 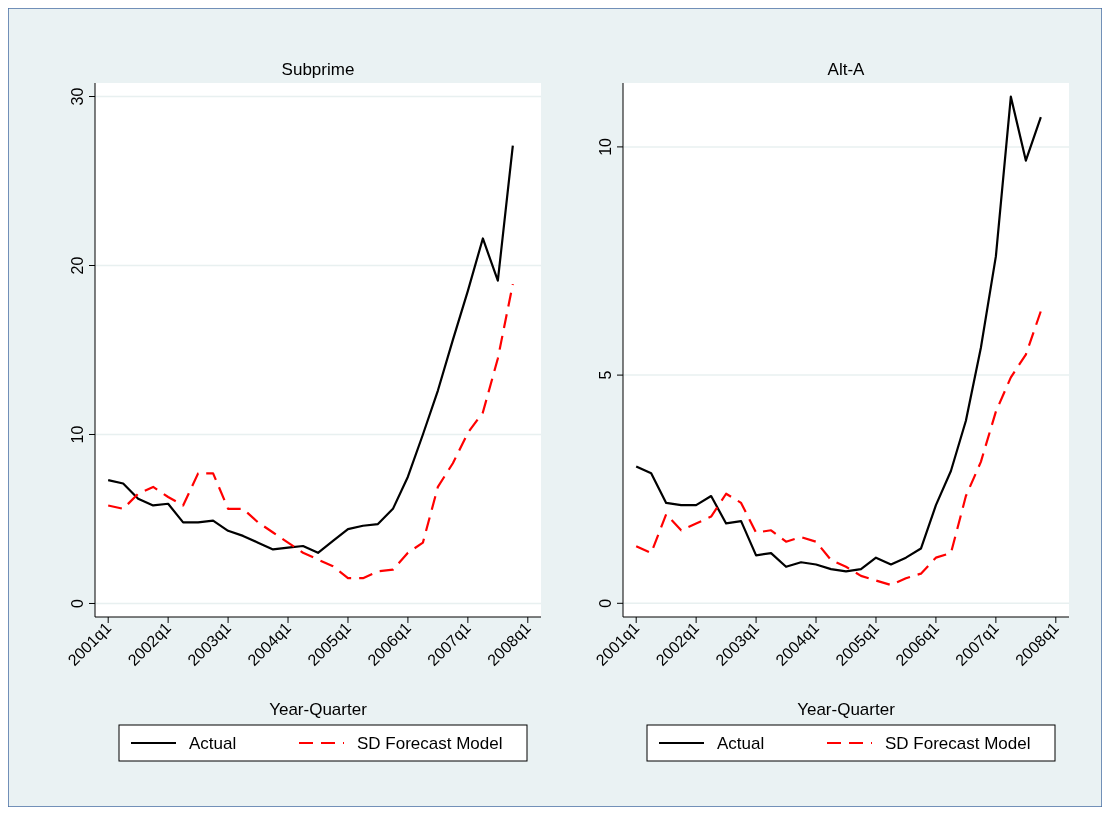 What do you see at coordinates (605, 375) in the screenshot?
I see `y-tick-label: 5` at bounding box center [605, 375].